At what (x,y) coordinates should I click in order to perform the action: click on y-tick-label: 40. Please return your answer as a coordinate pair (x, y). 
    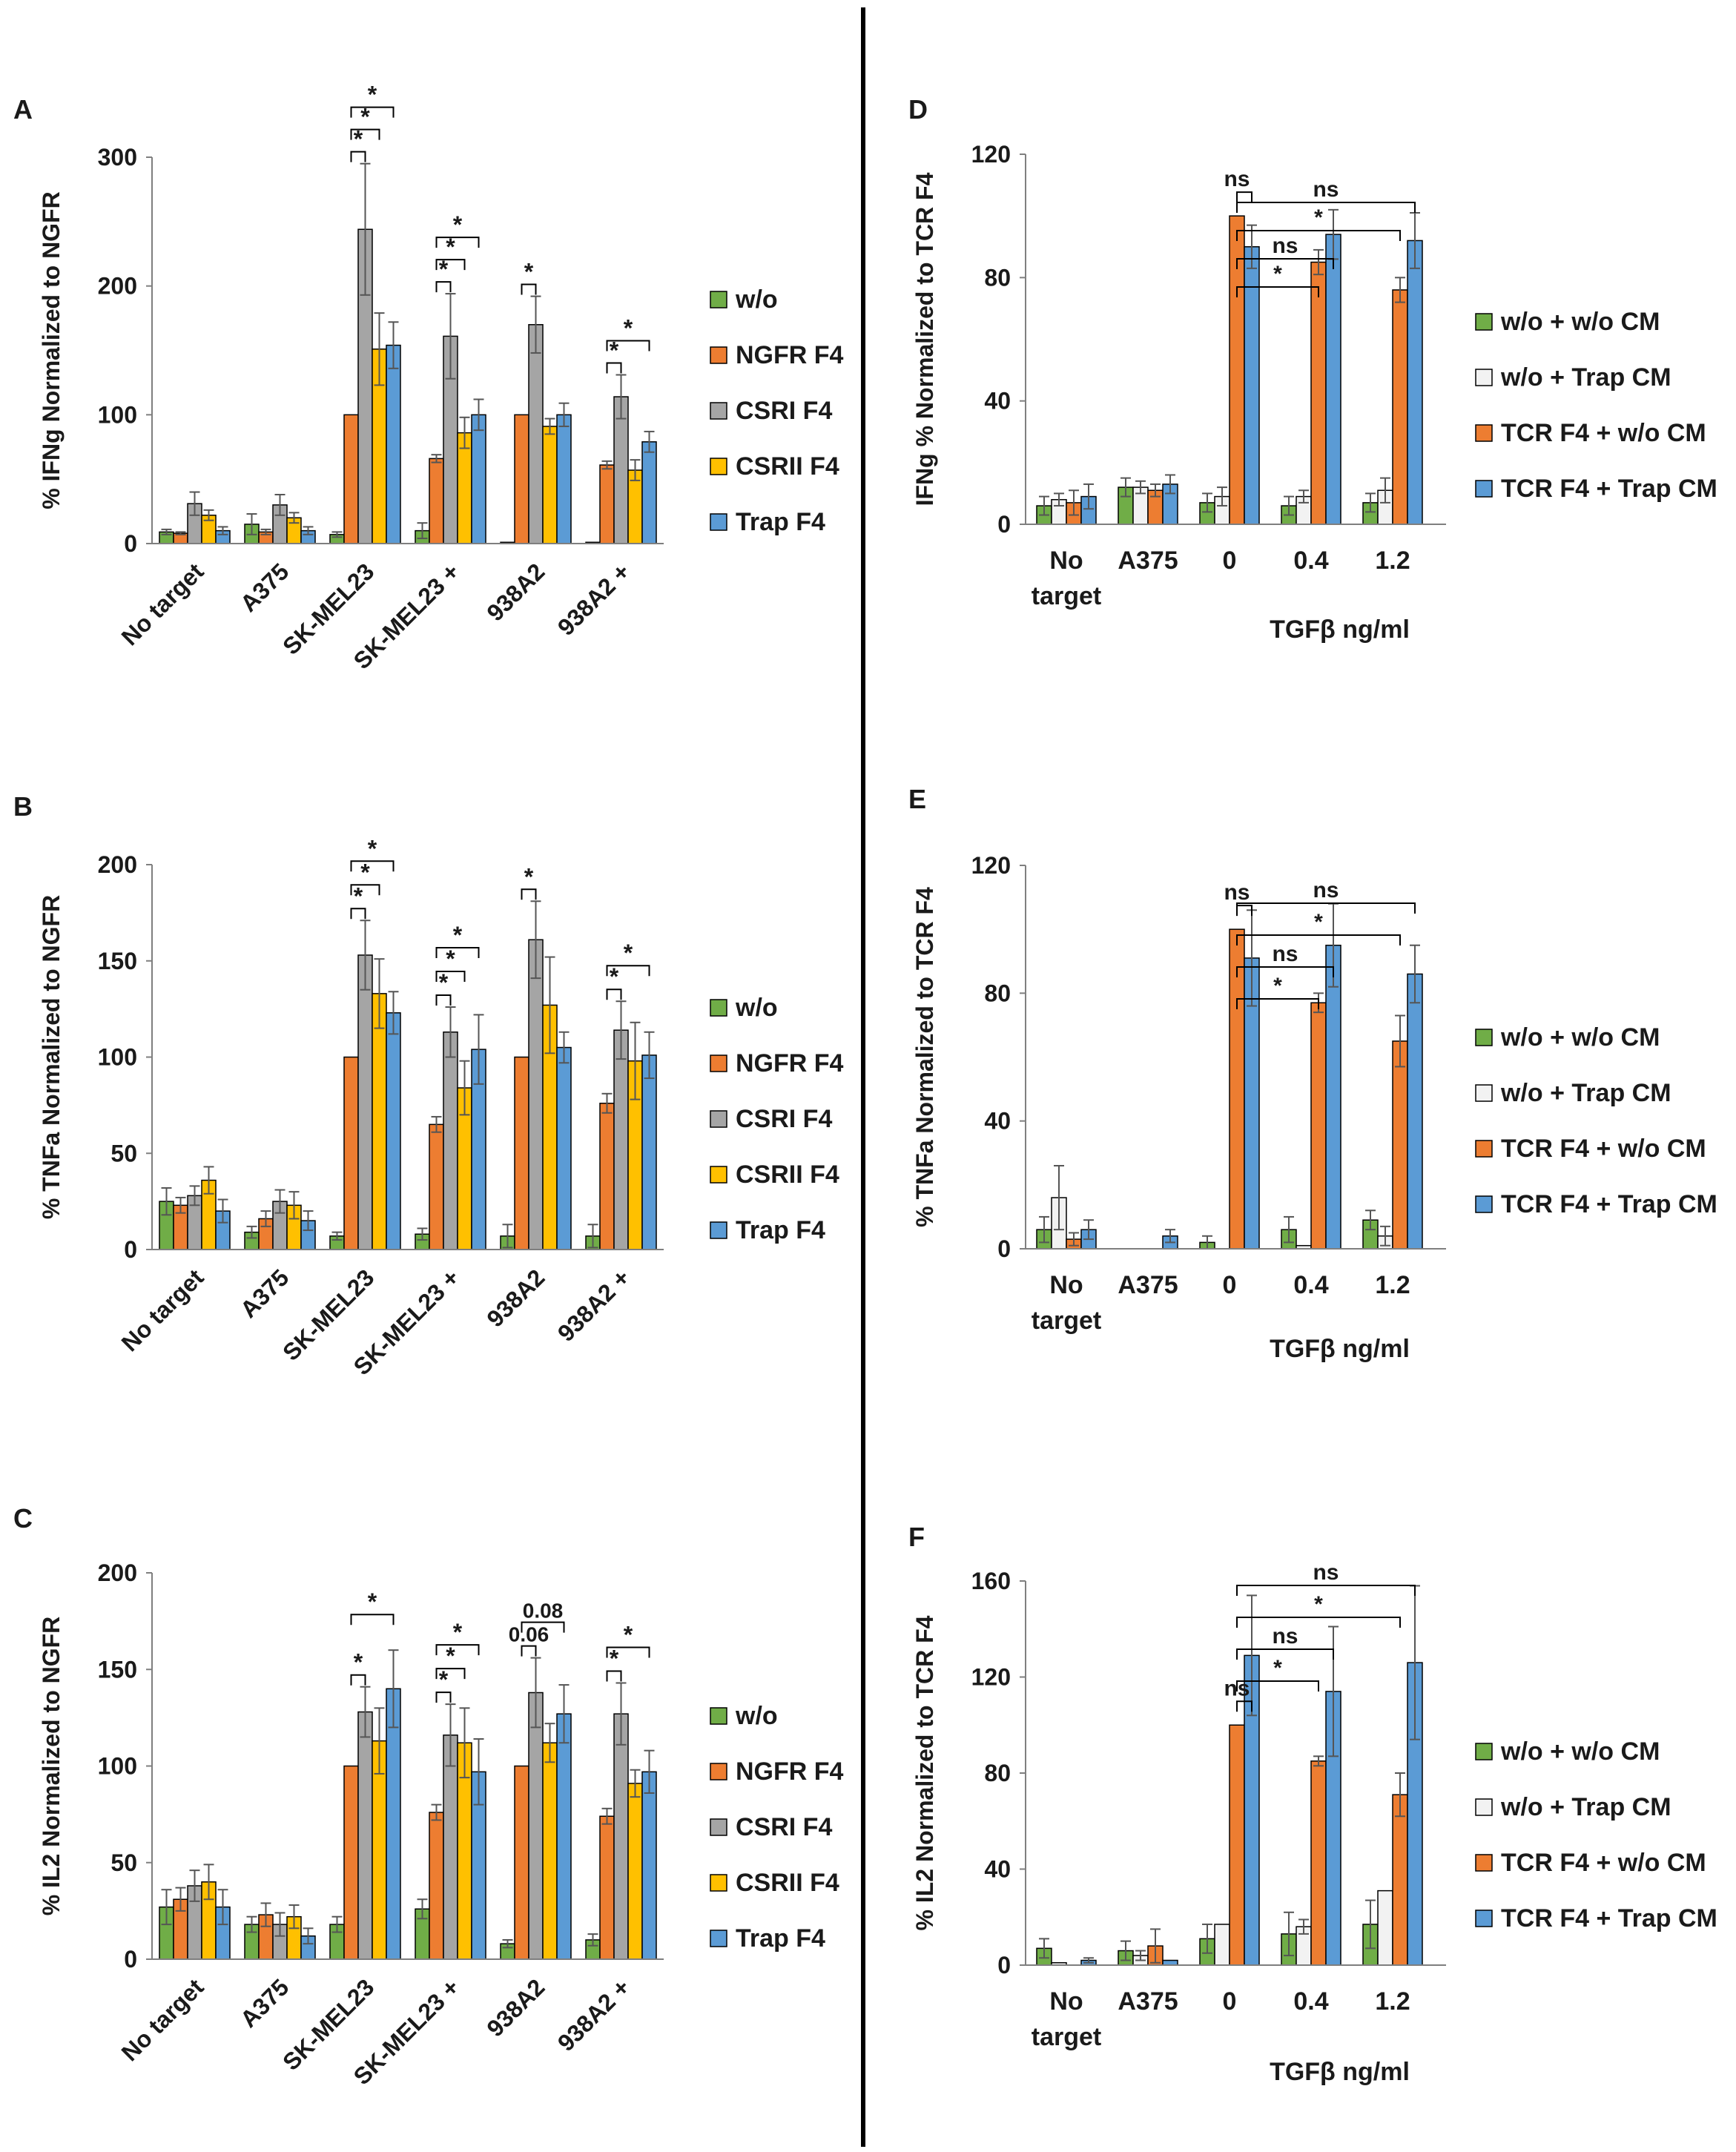
    Looking at the image, I should click on (998, 1121).